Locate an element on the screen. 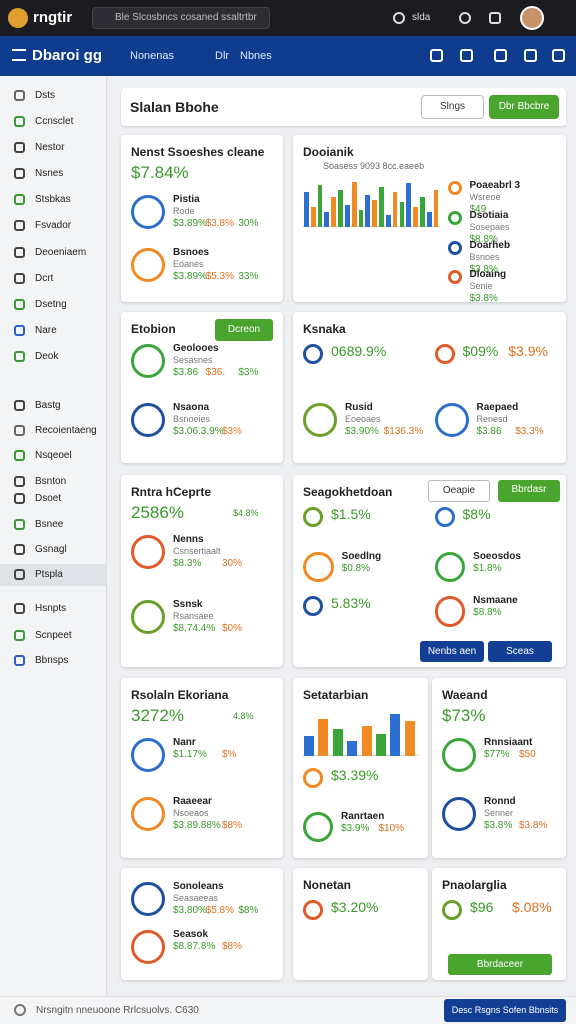  item-value: $3.89% is located at coordinates (190, 223).